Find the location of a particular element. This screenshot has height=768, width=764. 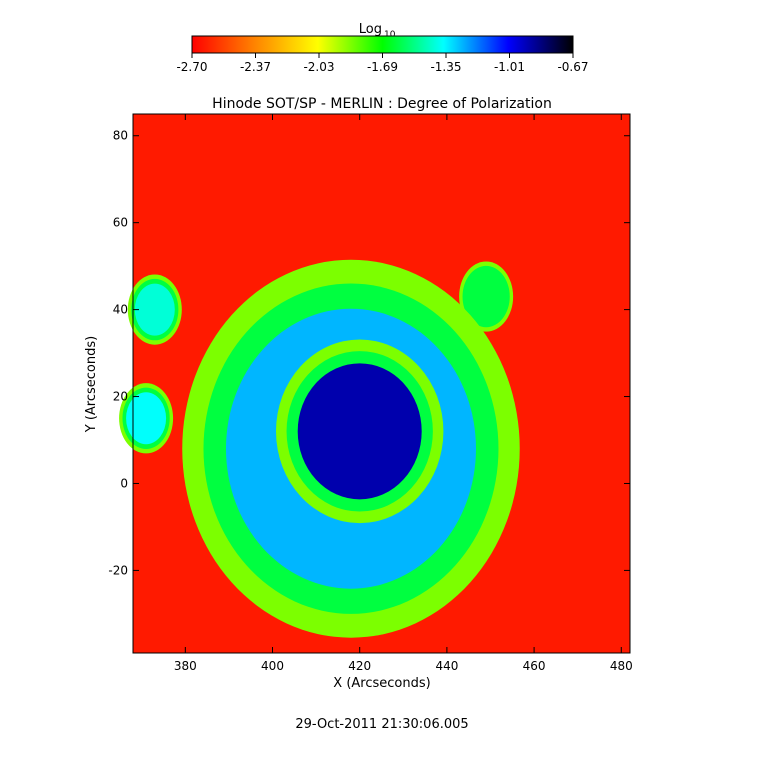

colorbar-label-subscript: 10 is located at coordinates (390, 35).